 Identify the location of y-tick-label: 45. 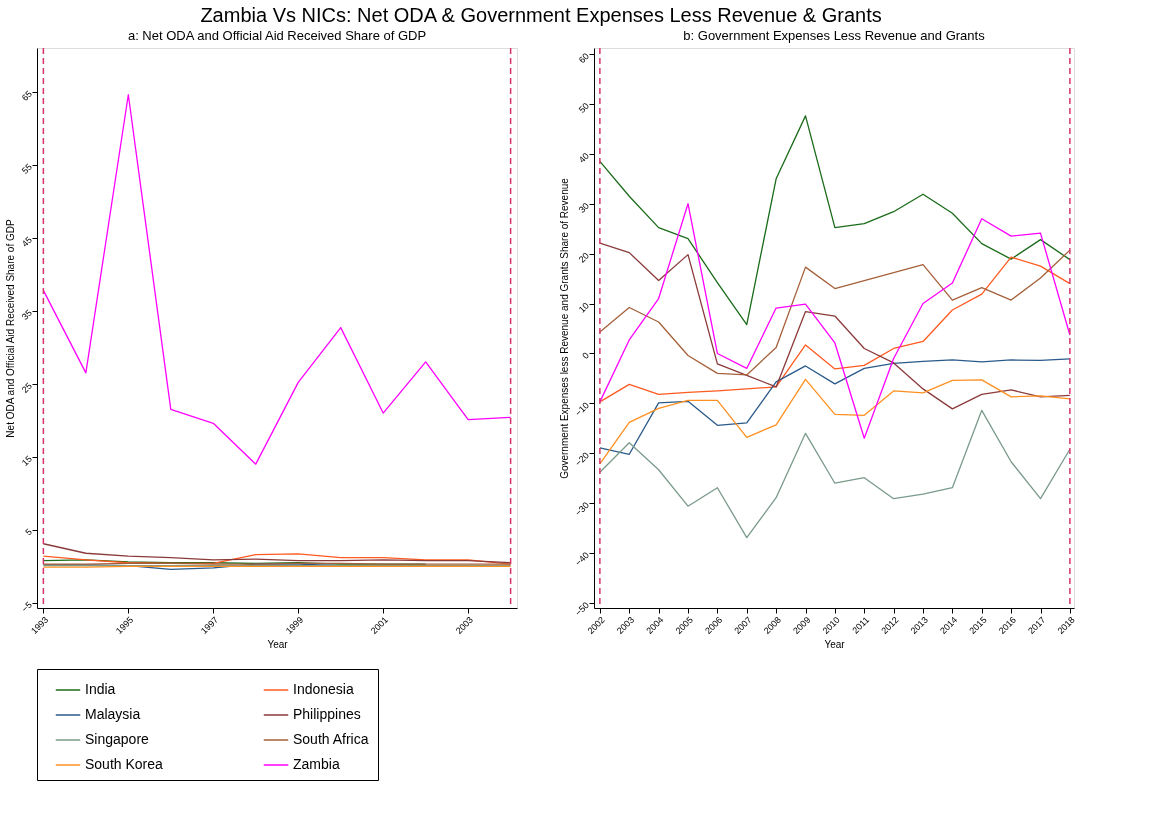
(27, 241).